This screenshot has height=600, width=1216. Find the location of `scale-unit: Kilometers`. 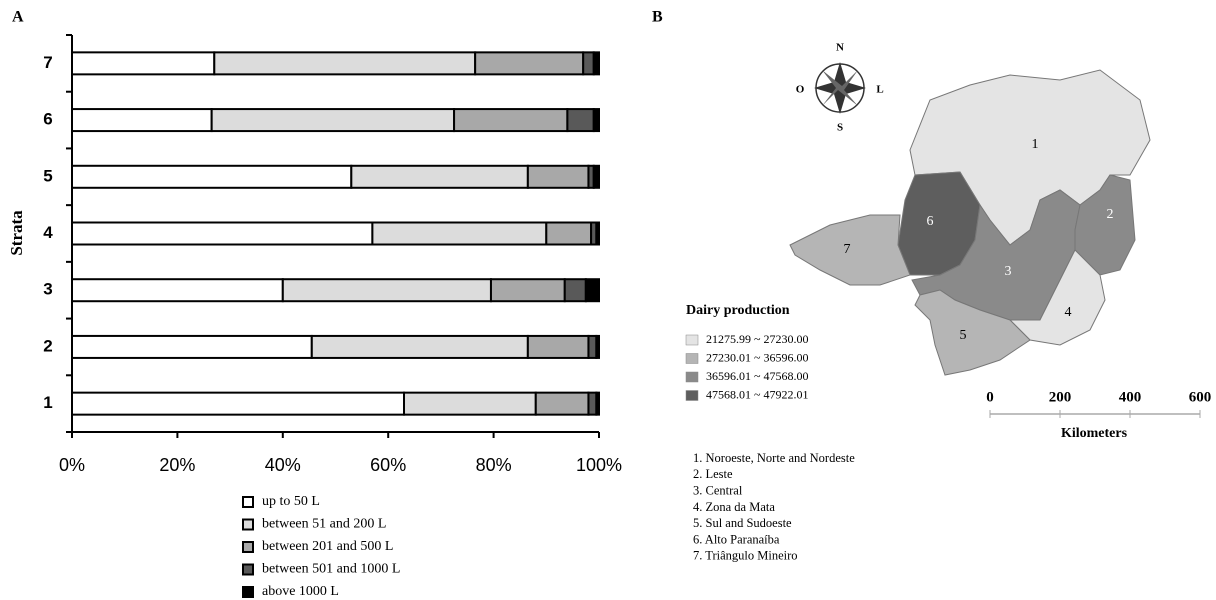

scale-unit: Kilometers is located at coordinates (1094, 433).